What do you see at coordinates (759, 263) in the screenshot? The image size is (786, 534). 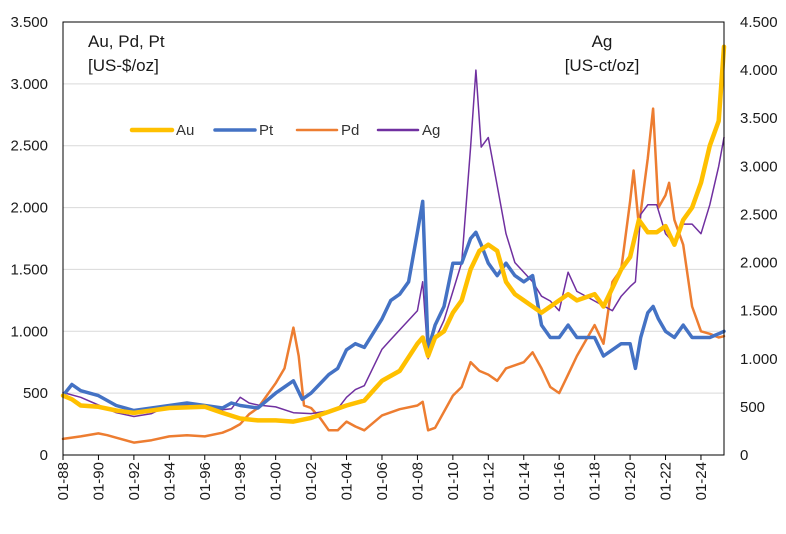 I see `right-tick-label-4: 2.000` at bounding box center [759, 263].